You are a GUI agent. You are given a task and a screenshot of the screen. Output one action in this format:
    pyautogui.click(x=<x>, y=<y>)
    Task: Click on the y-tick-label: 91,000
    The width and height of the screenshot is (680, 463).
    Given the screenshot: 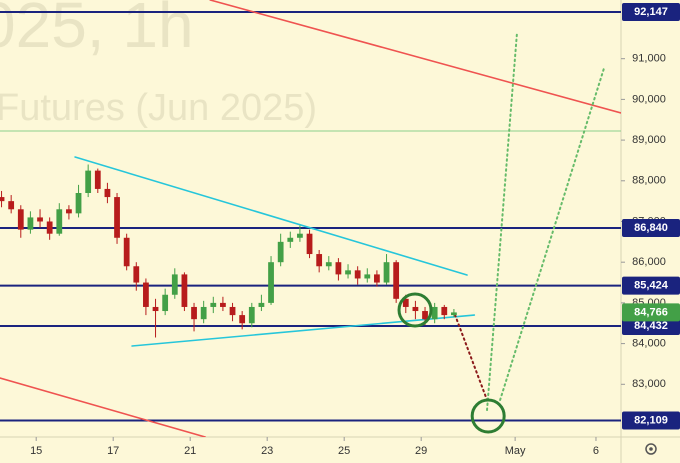 What is the action you would take?
    pyautogui.click(x=649, y=59)
    